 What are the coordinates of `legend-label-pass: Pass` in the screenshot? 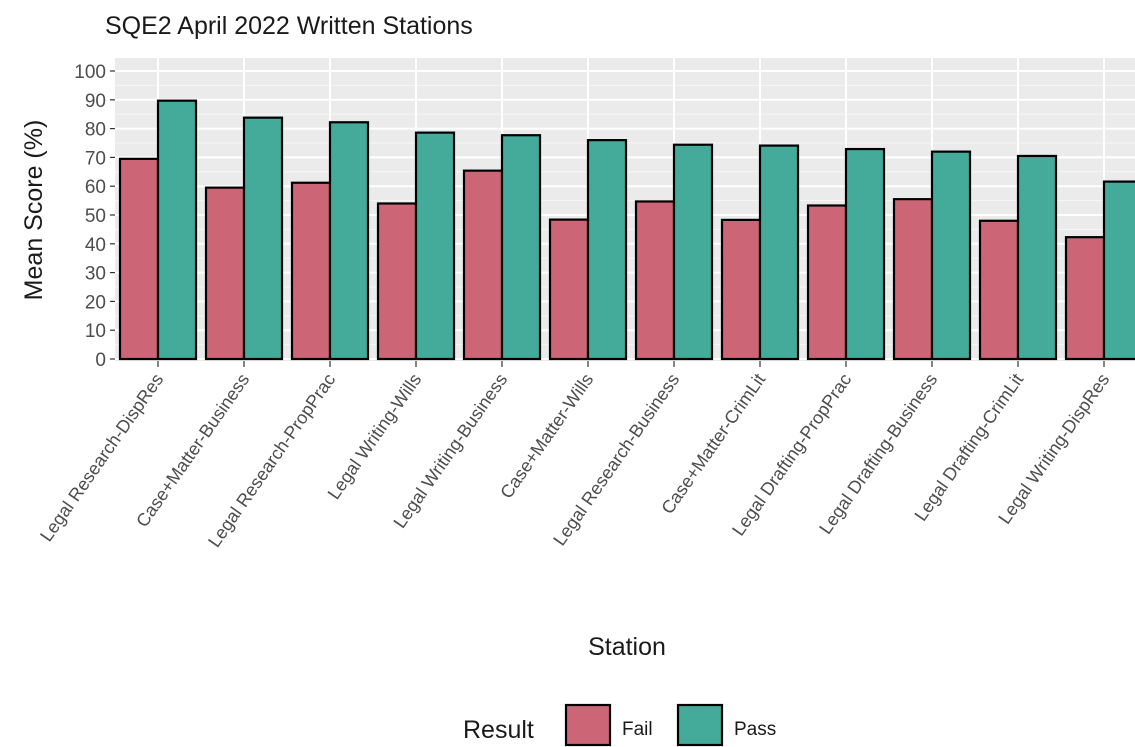 It's located at (755, 729).